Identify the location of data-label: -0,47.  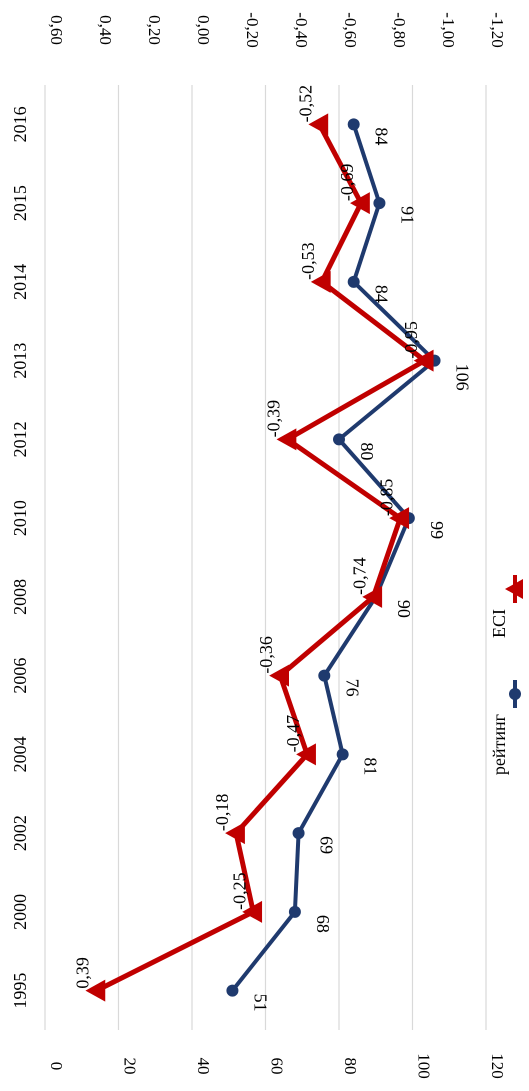
(293, 734).